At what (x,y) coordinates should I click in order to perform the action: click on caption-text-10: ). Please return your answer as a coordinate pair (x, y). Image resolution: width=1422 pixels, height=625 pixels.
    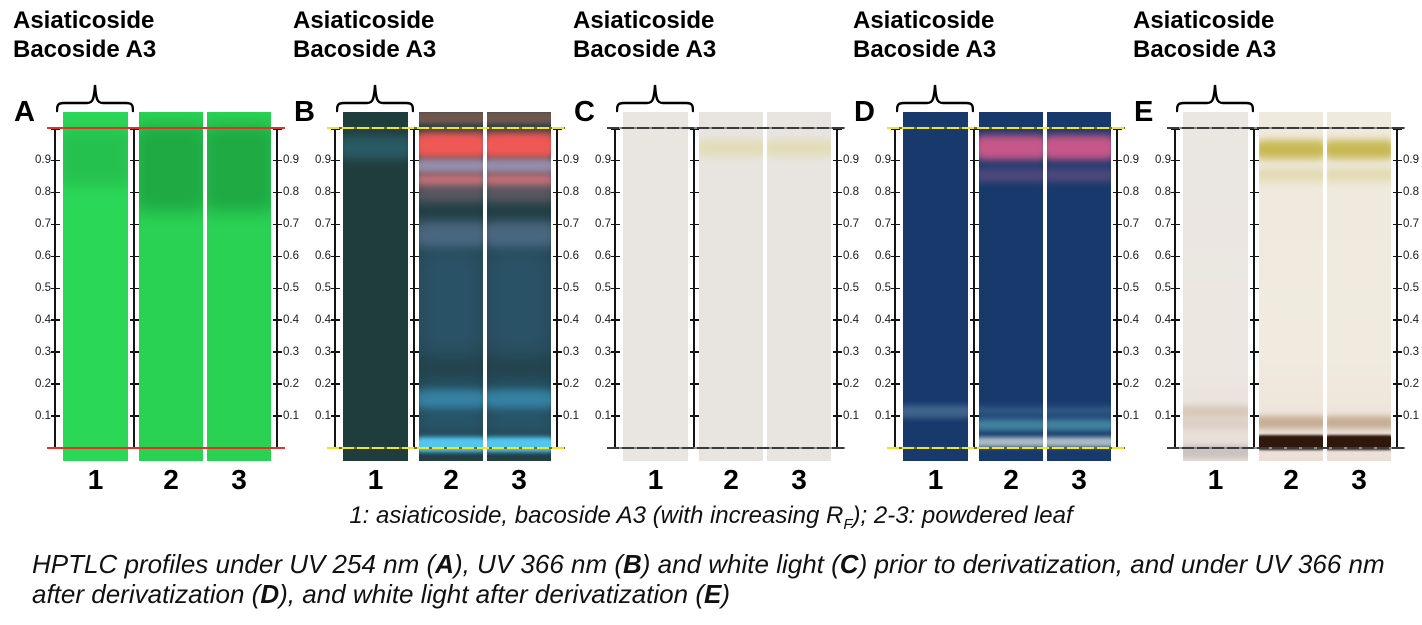
    Looking at the image, I should click on (725, 594).